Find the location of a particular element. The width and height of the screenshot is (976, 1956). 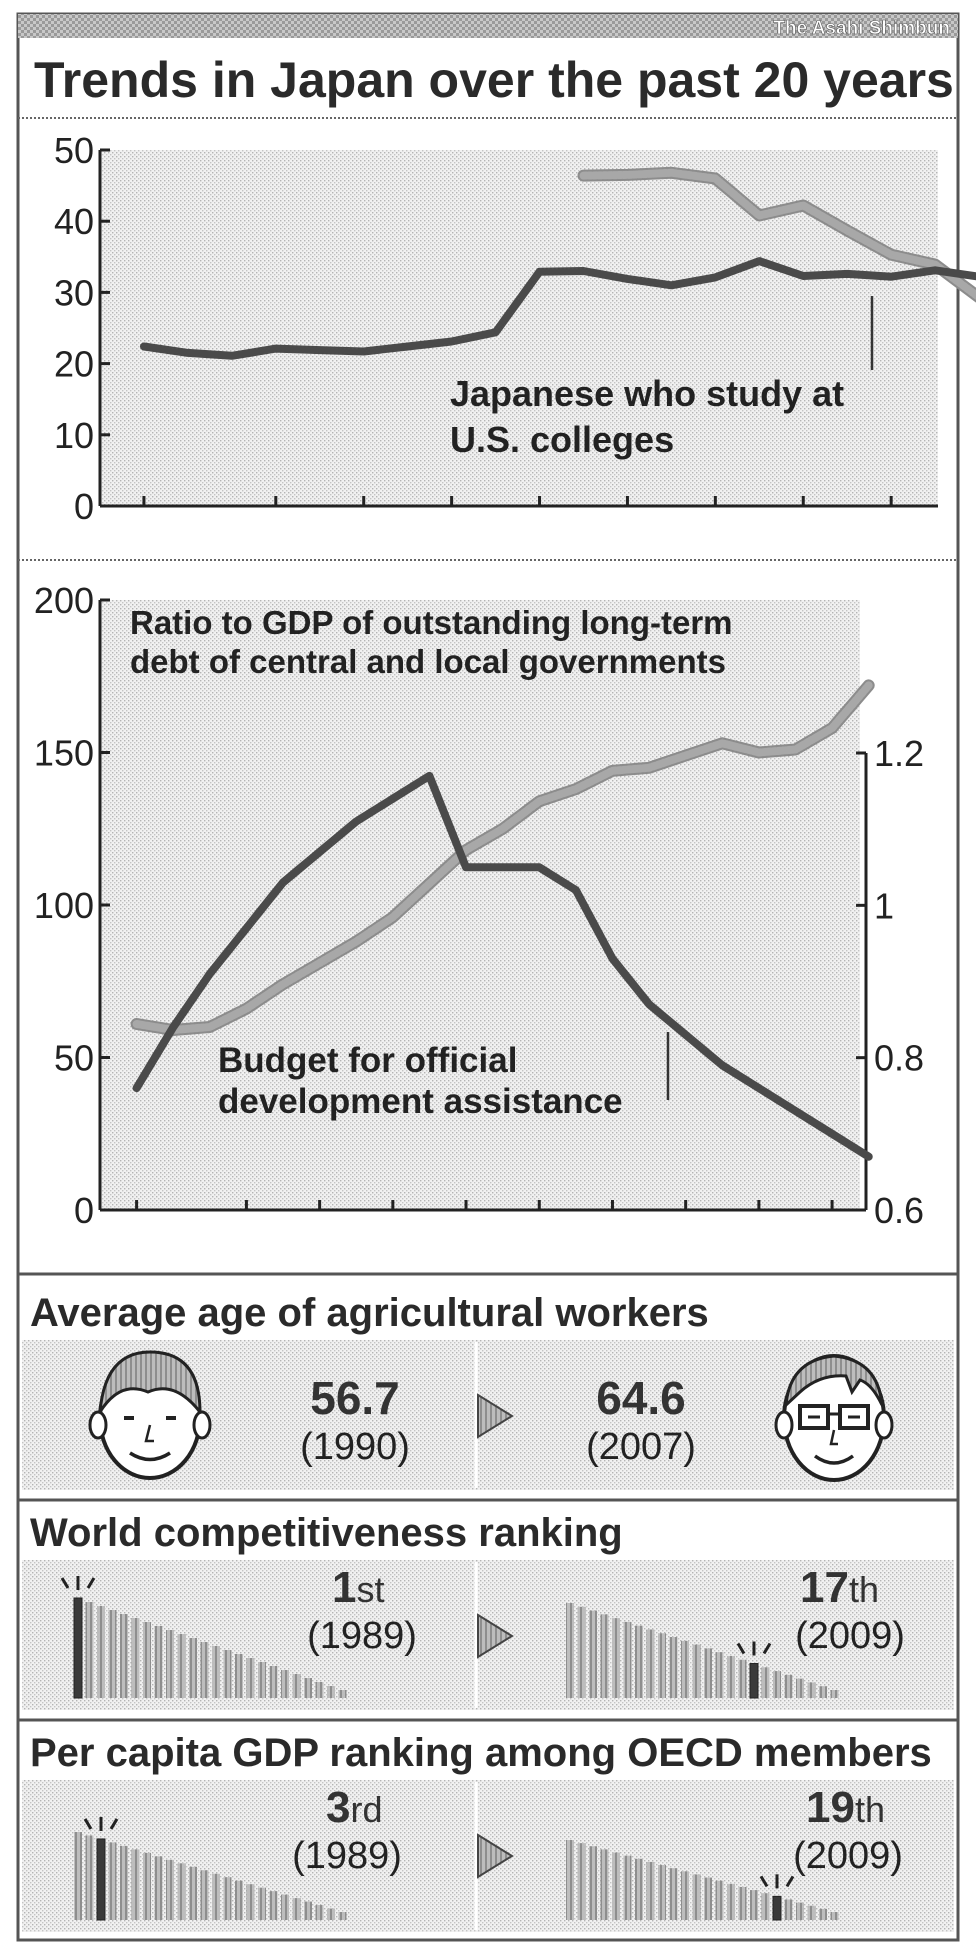

right-y-tick-label: 1 is located at coordinates (884, 905).